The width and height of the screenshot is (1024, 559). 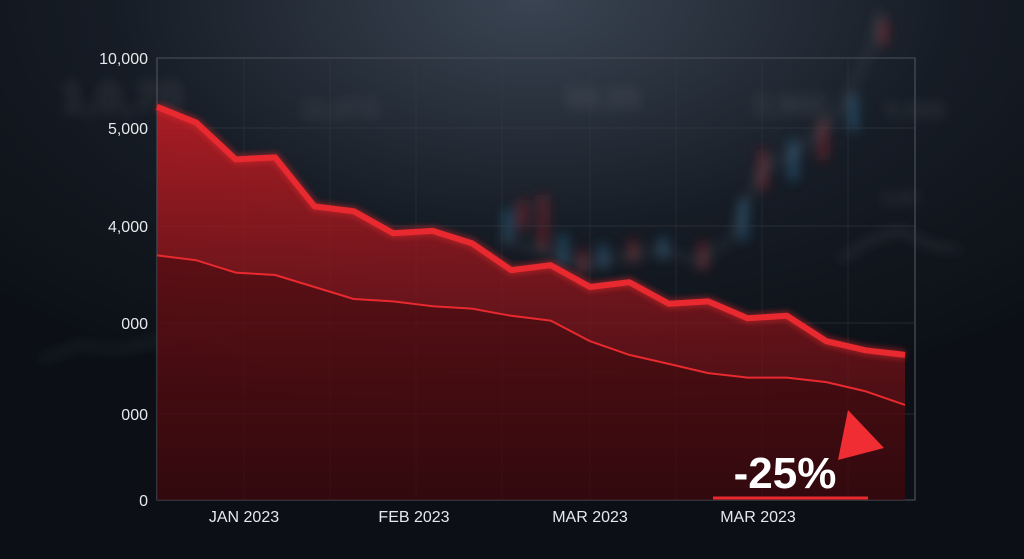 What do you see at coordinates (339, 109) in the screenshot?
I see `background-number: 11,073` at bounding box center [339, 109].